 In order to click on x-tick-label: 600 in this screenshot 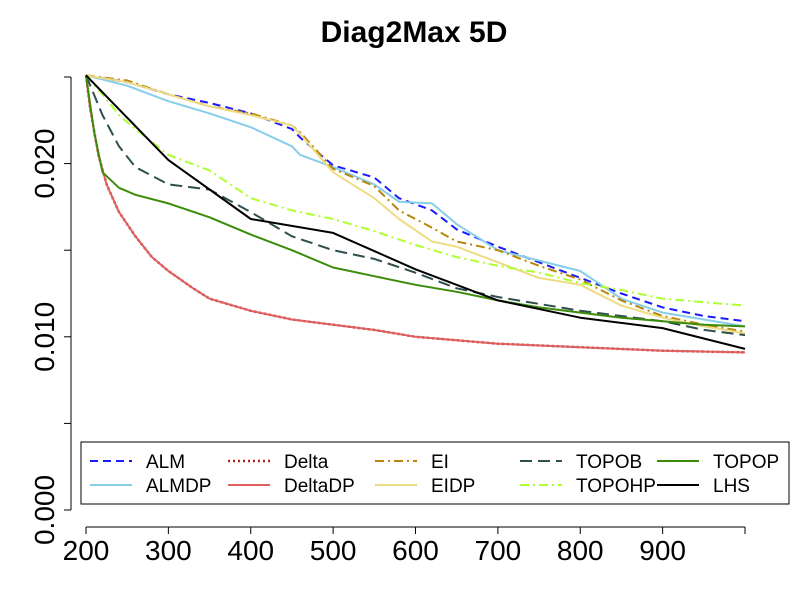, I will do `click(415, 550)`.